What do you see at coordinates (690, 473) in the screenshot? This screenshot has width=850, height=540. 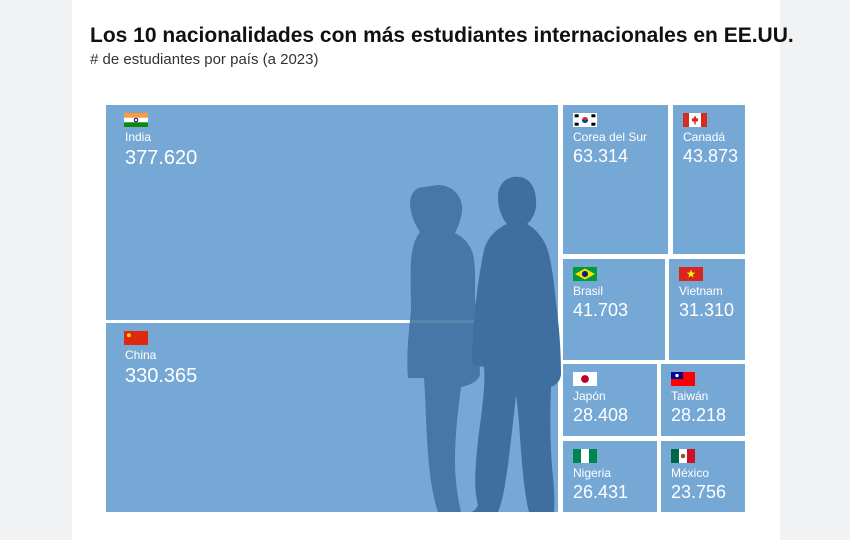 I see `category-name: México` at bounding box center [690, 473].